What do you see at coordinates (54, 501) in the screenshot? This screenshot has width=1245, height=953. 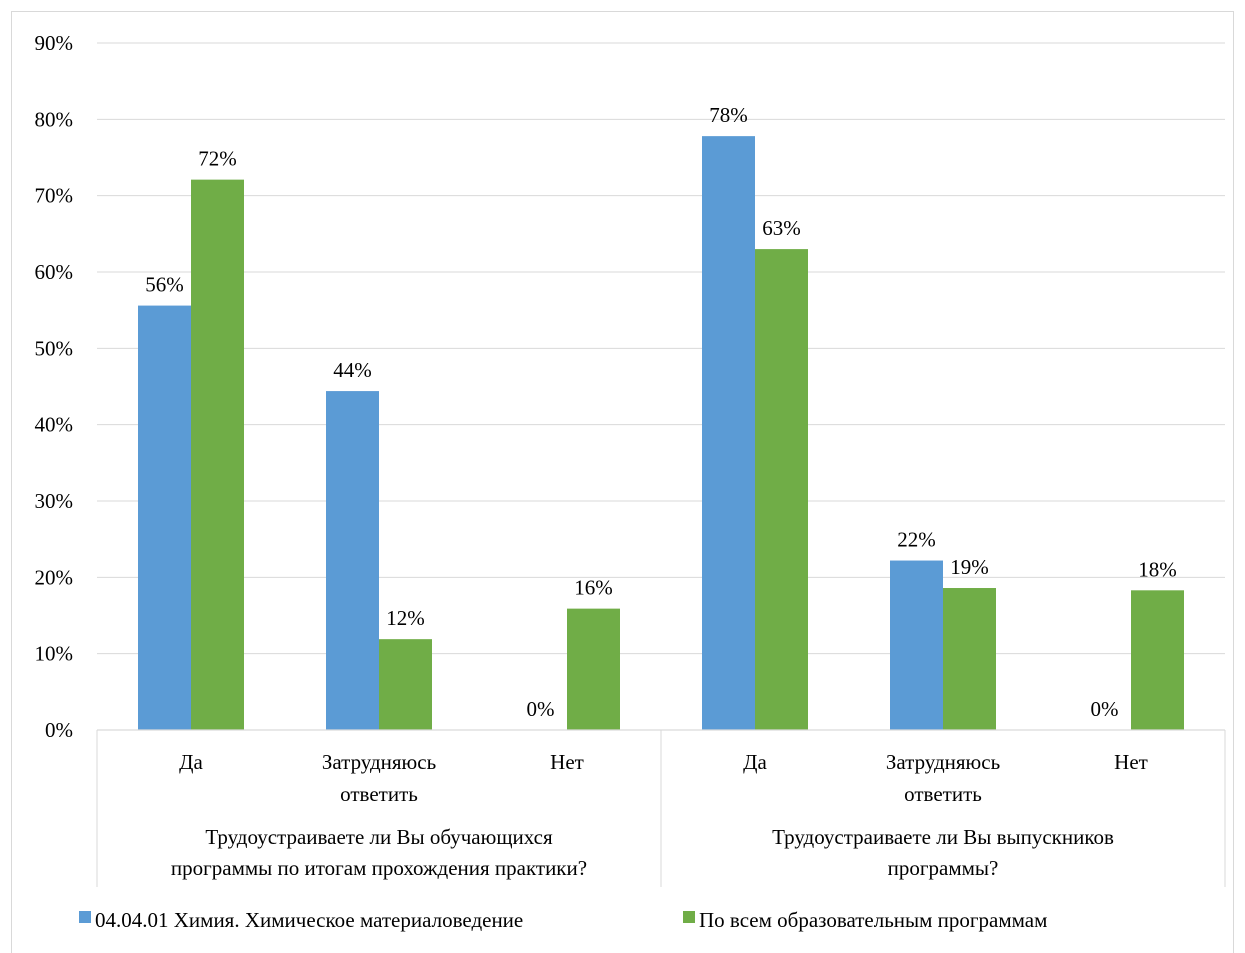 I see `y-tick-label: 30%` at bounding box center [54, 501].